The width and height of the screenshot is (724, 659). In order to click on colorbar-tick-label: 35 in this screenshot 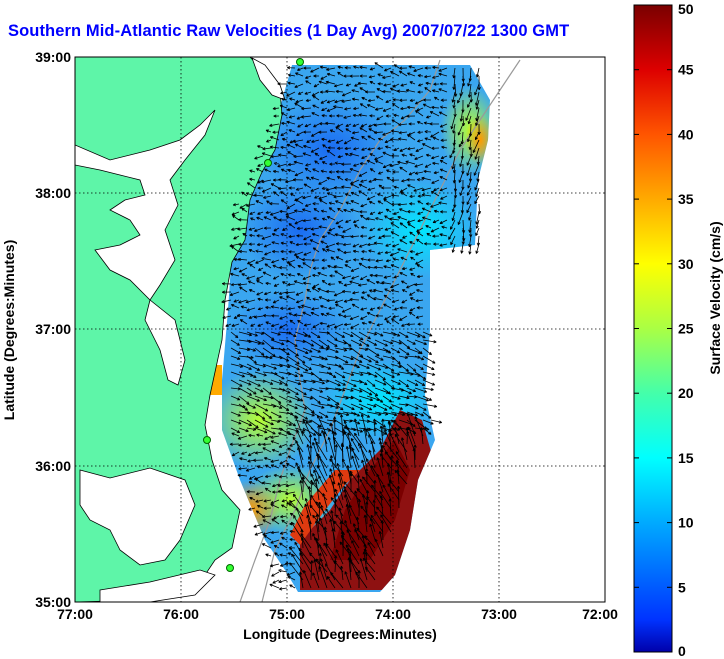, I will do `click(686, 199)`.